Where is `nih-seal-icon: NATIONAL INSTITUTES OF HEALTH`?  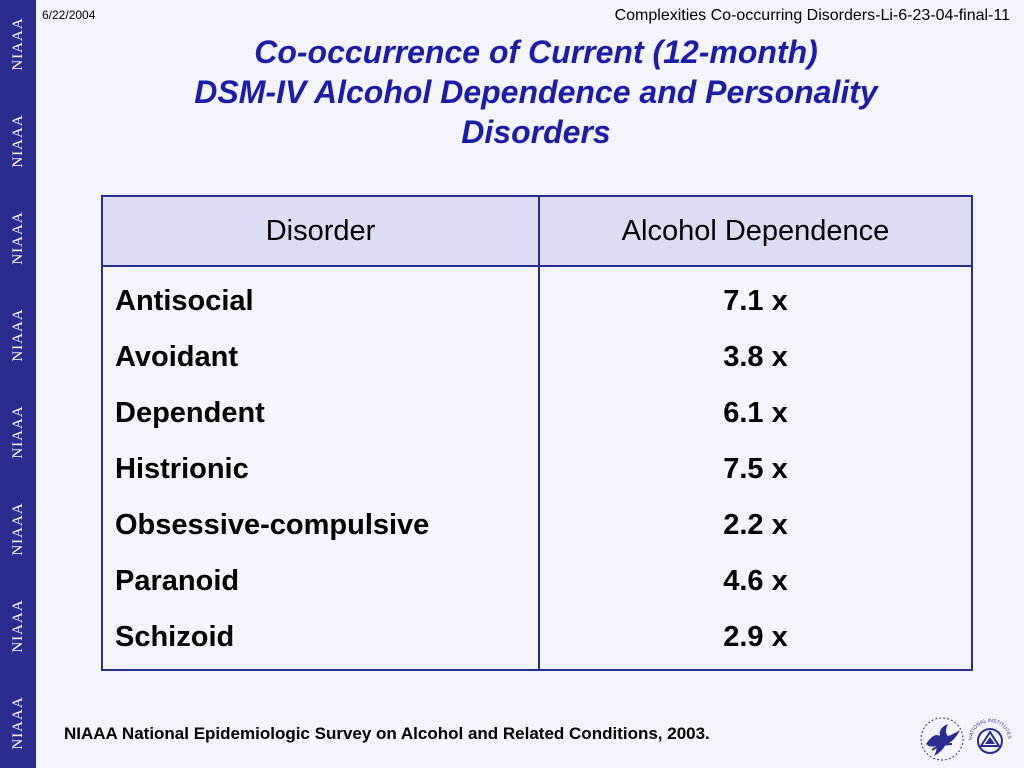 nih-seal-icon: NATIONAL INSTITUTES OF HEALTH is located at coordinates (989, 734).